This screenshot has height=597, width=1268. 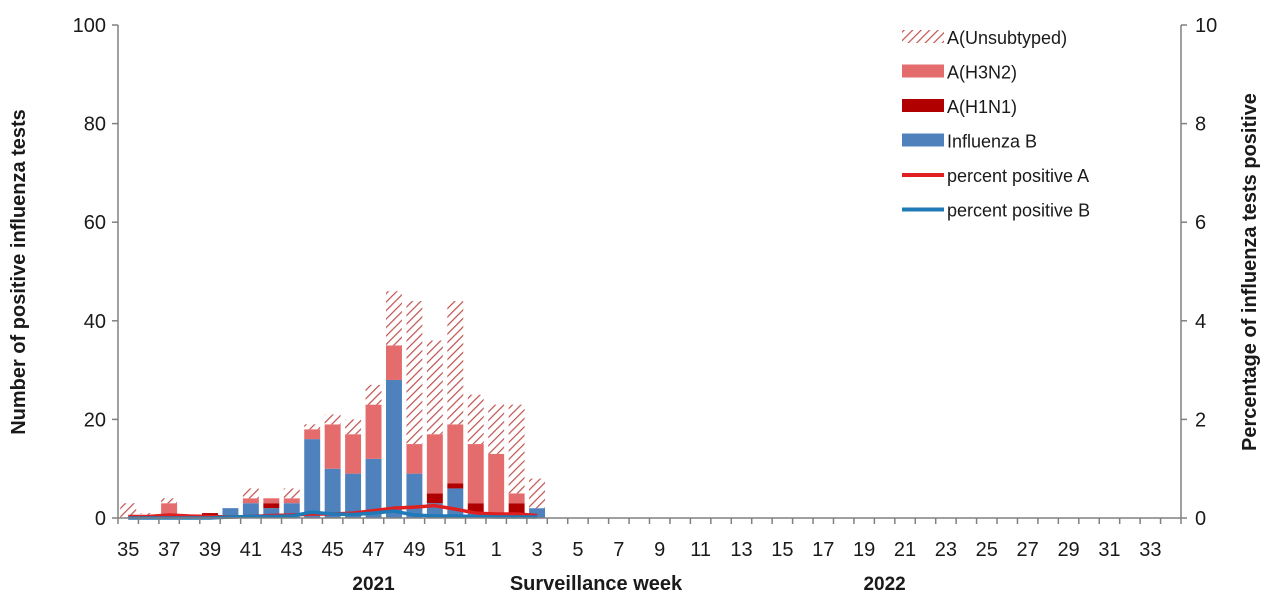 What do you see at coordinates (1028, 550) in the screenshot?
I see `x-tick-label: 27` at bounding box center [1028, 550].